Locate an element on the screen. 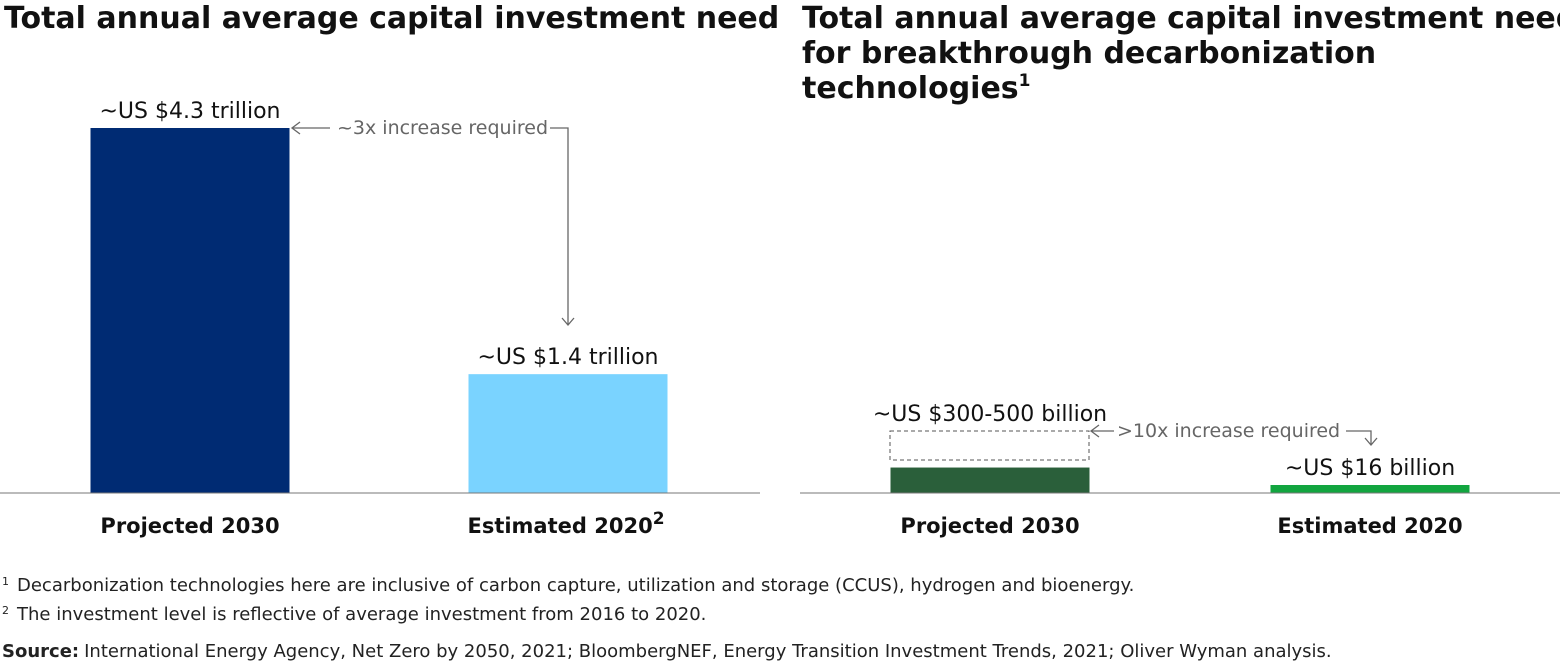 This screenshot has width=1560, height=672. chart2-data-label-estimated-2020: ~US $16 billion is located at coordinates (1370, 468).